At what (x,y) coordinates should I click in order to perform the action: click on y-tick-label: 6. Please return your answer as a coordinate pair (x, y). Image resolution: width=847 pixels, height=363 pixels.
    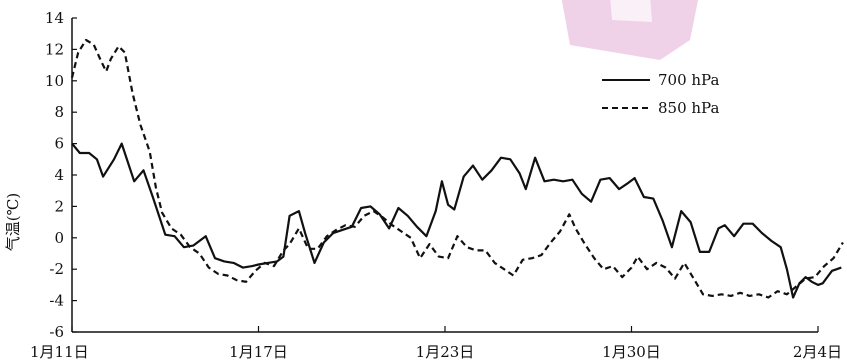
    Looking at the image, I should click on (59, 144).